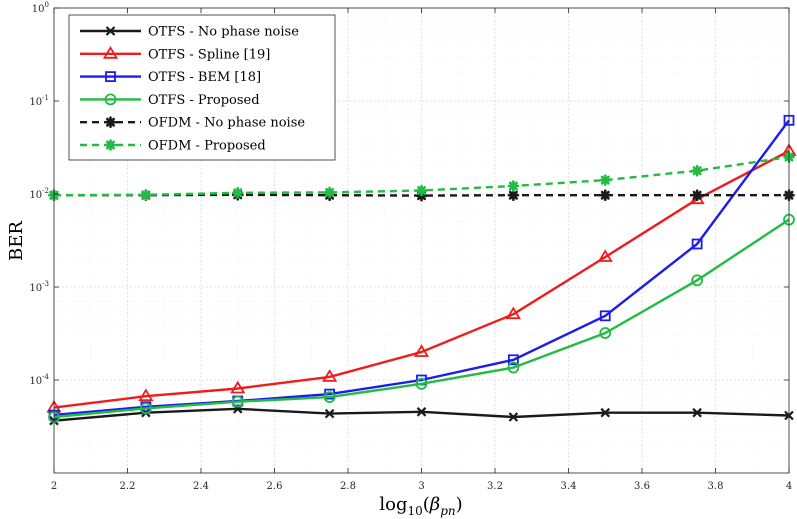 The height and width of the screenshot is (519, 797). Describe the element at coordinates (39, 287) in the screenshot. I see `y-tick-label: 10⁻³` at that location.